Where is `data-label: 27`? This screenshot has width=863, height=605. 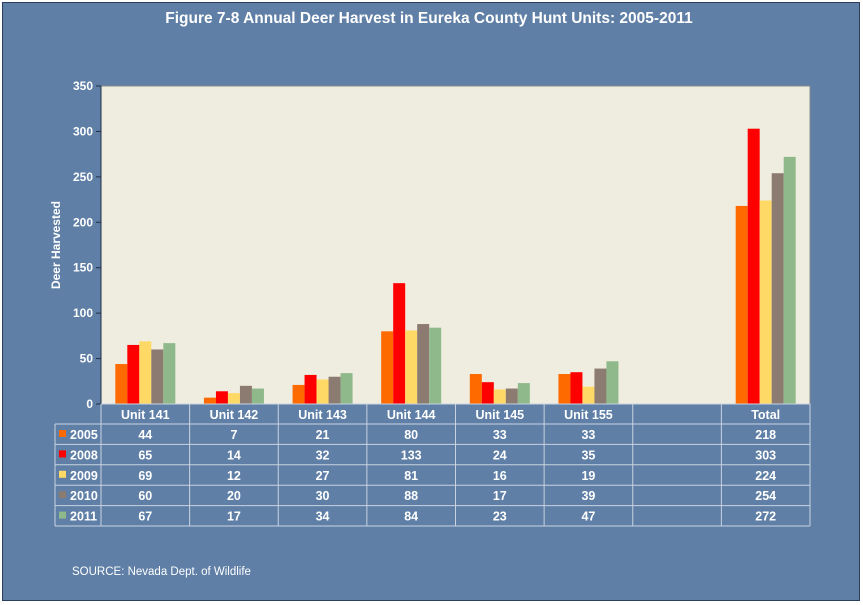
data-label: 27 is located at coordinates (323, 476).